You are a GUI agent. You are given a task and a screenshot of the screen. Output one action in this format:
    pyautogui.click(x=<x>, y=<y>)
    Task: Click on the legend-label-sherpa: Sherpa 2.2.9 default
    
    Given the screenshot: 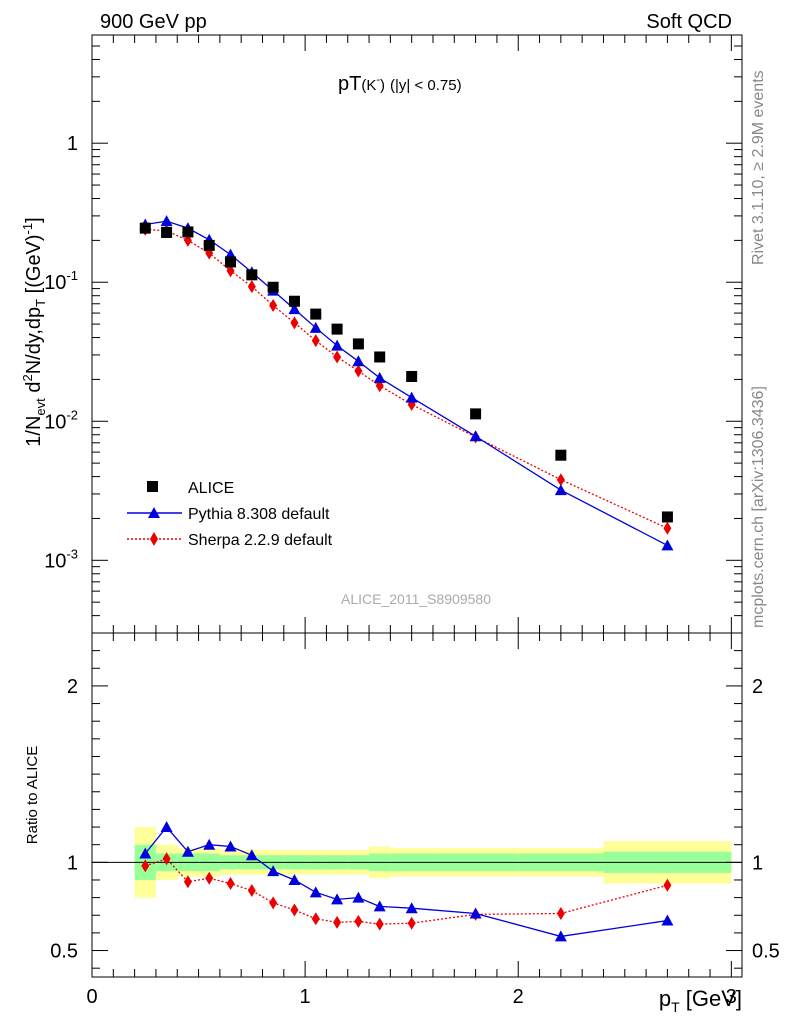 What is the action you would take?
    pyautogui.click(x=260, y=540)
    